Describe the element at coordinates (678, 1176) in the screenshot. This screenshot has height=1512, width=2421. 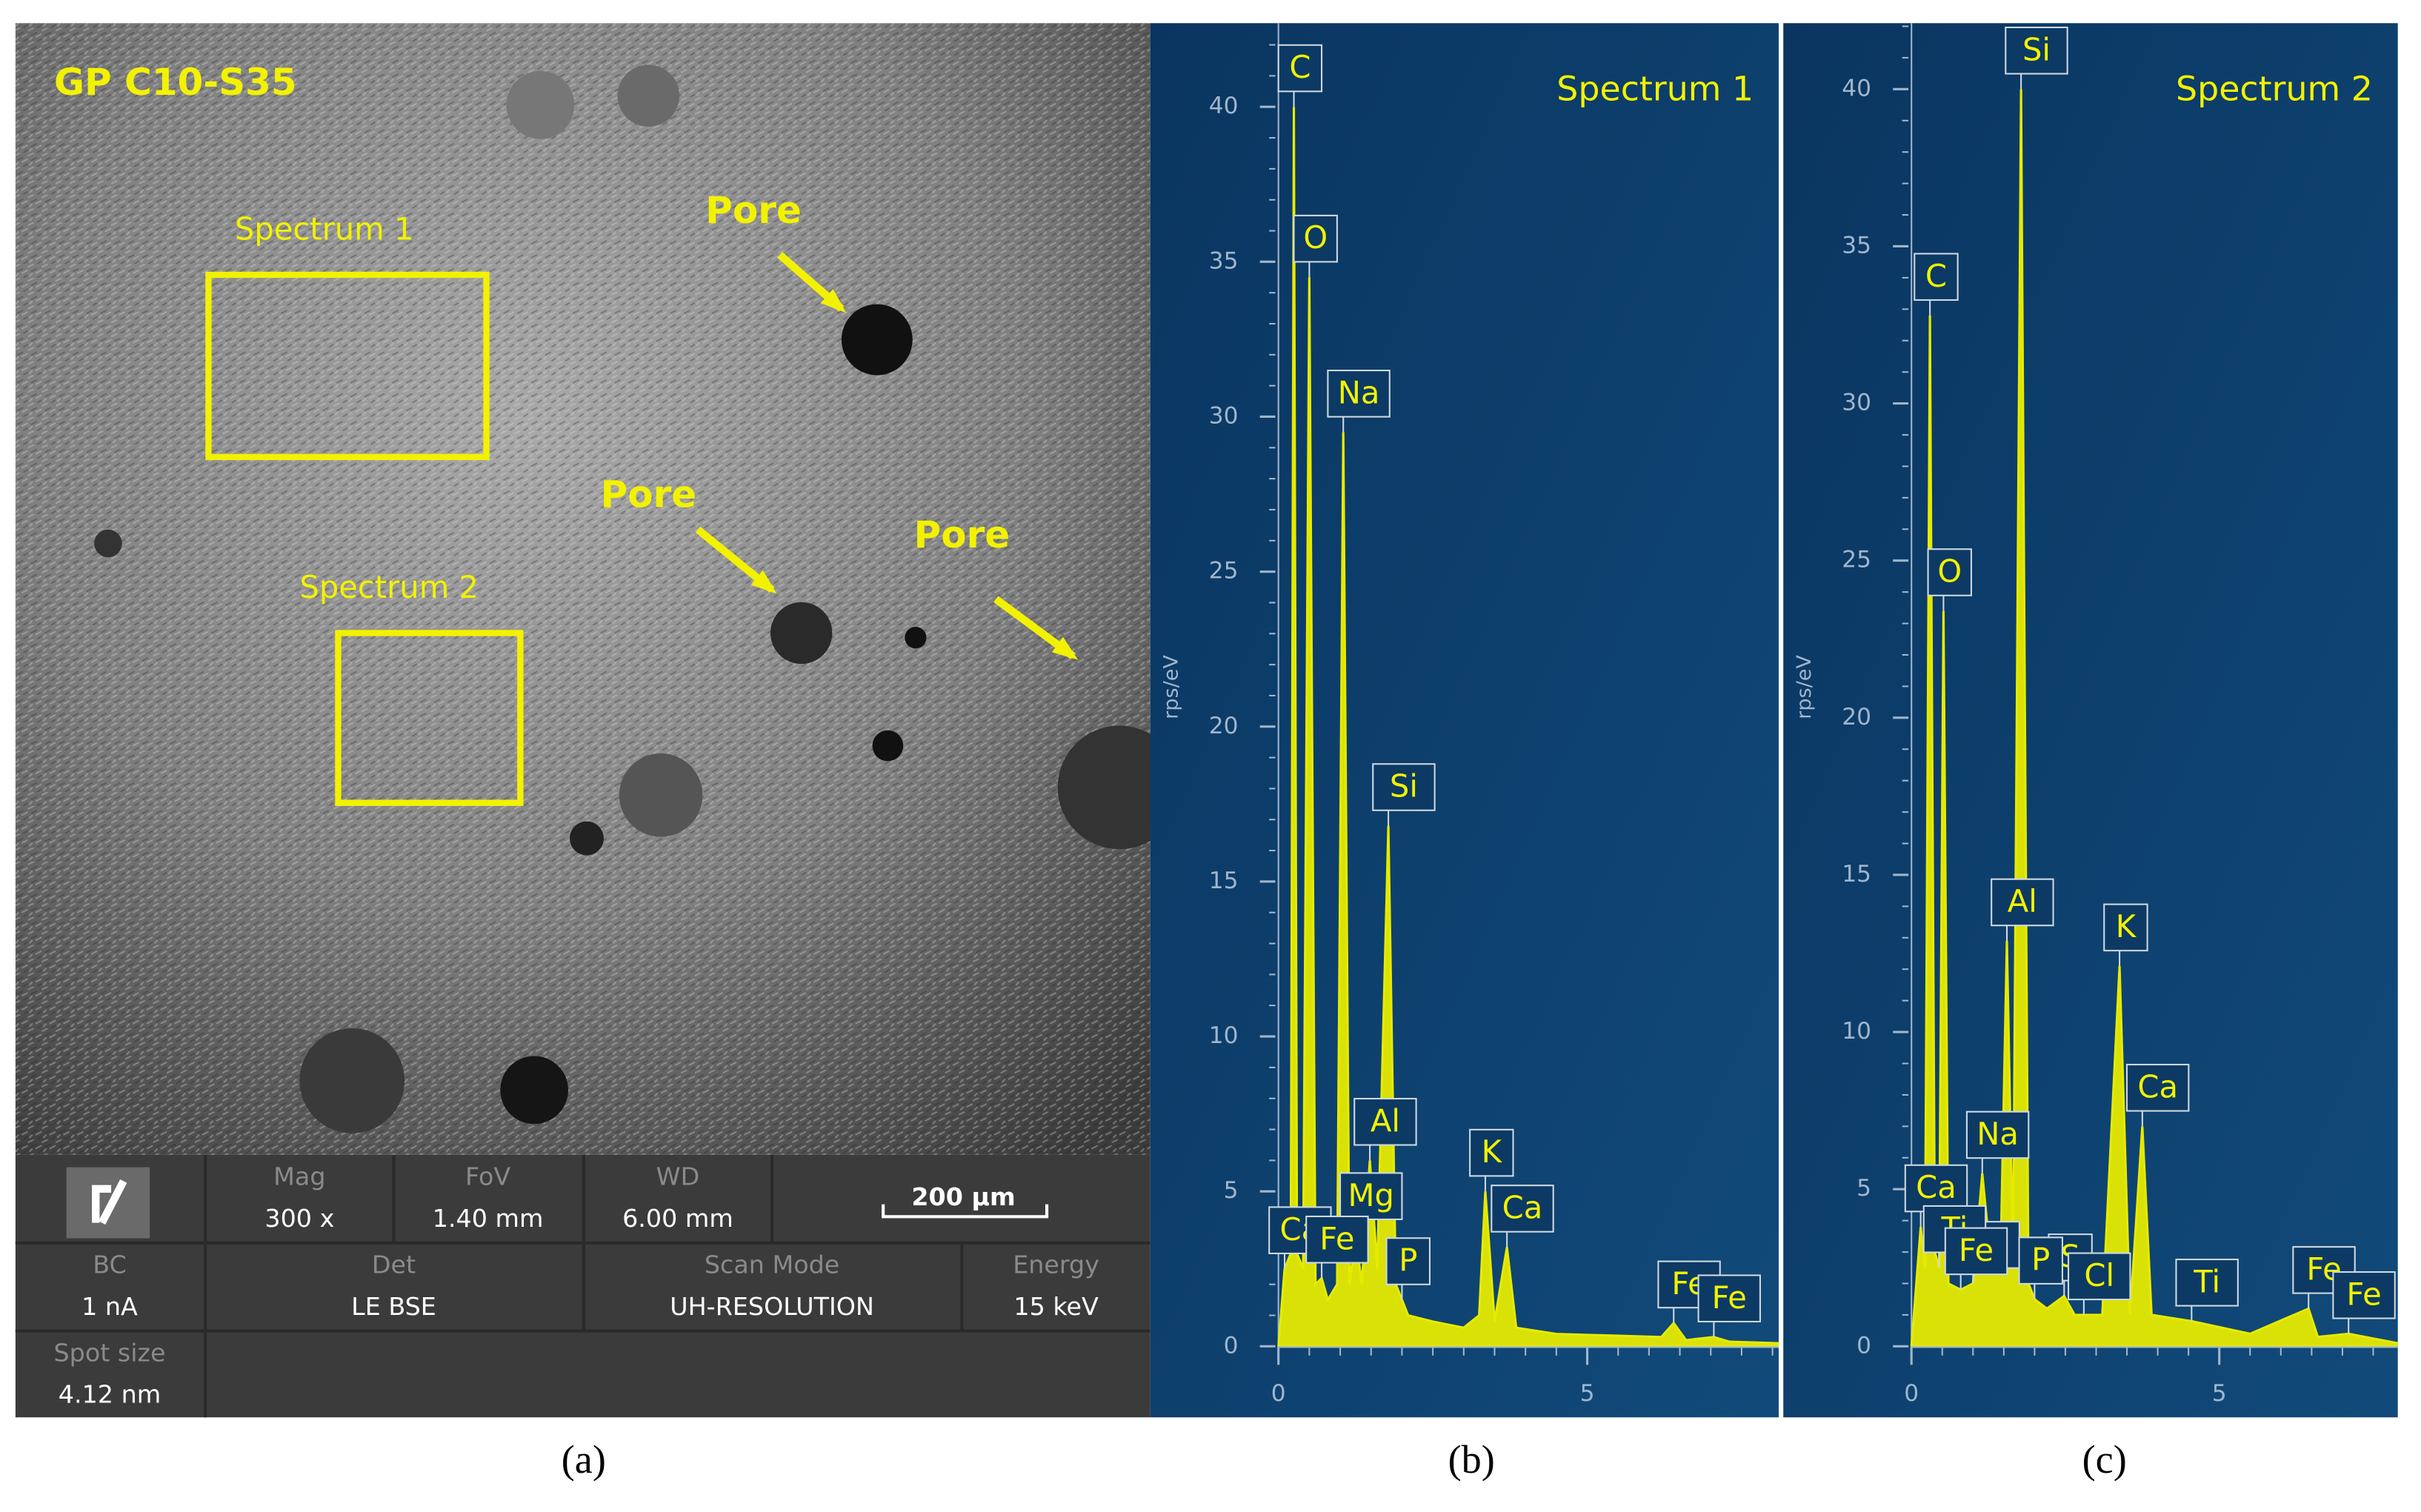
I see `info-label: WD` at that location.